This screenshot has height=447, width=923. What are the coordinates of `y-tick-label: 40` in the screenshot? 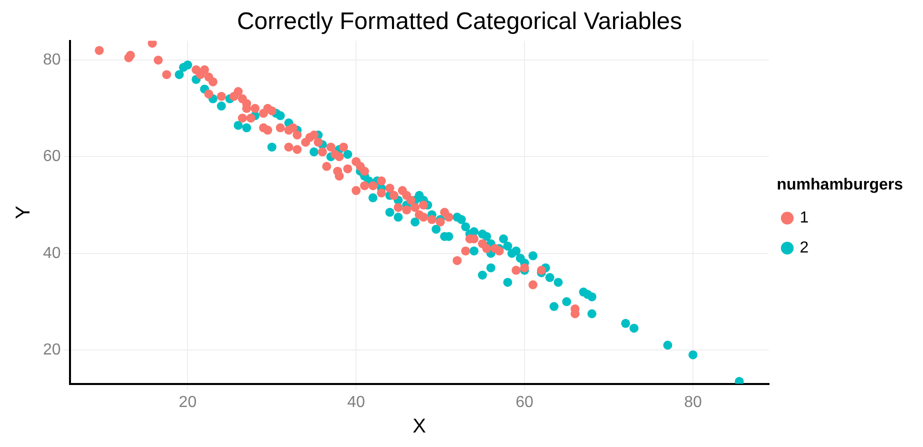 It's located at (52, 253).